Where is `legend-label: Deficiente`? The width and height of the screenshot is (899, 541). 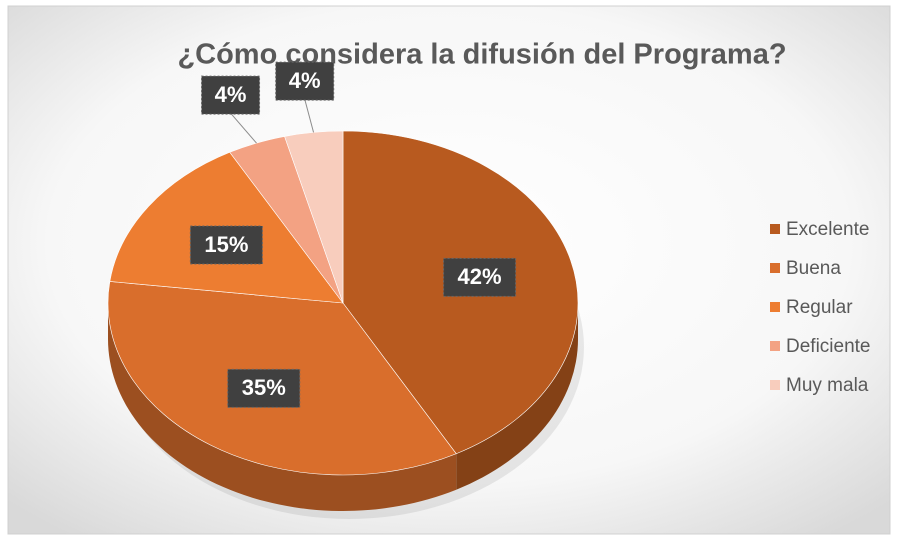 legend-label: Deficiente is located at coordinates (828, 346).